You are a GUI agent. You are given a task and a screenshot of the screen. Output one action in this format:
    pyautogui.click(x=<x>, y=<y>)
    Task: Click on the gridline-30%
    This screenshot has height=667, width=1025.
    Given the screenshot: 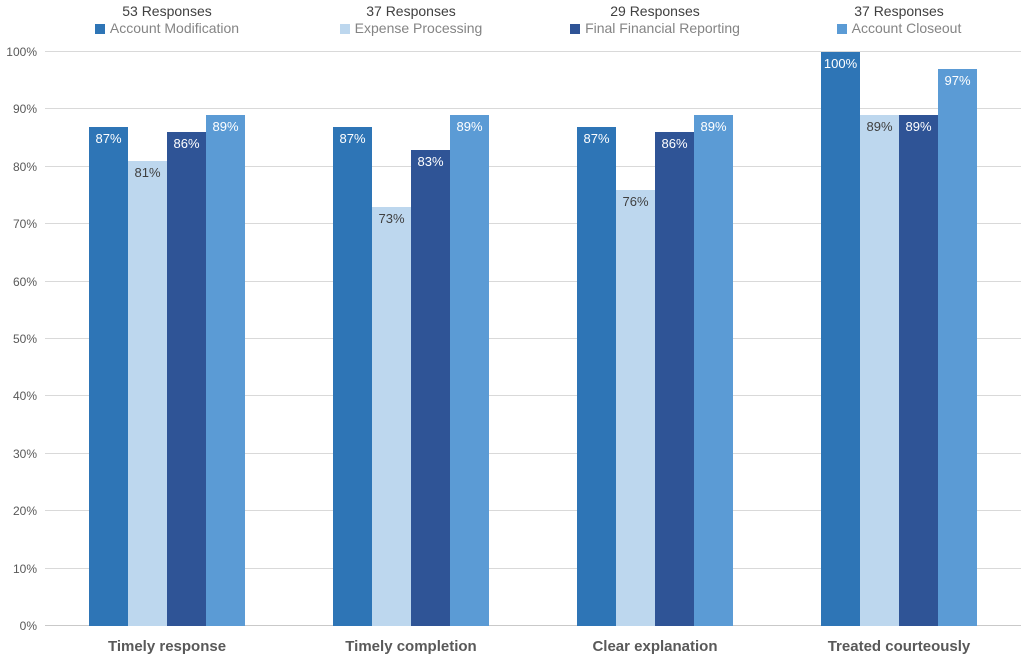 What is the action you would take?
    pyautogui.click(x=533, y=453)
    